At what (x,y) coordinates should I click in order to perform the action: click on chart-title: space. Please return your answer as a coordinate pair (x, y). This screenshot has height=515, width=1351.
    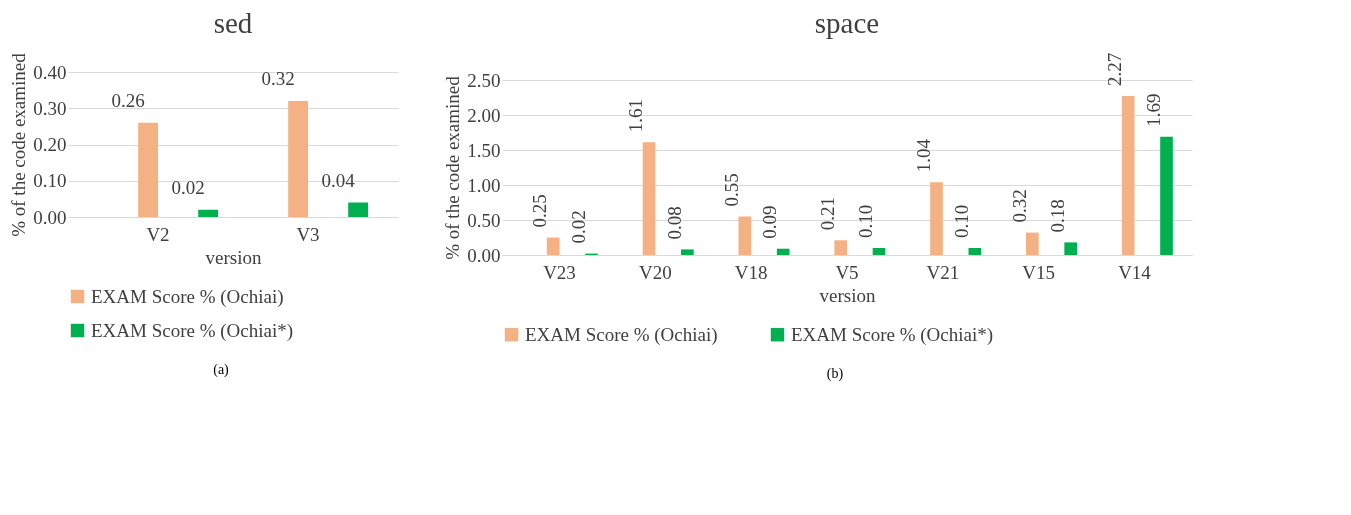
    Looking at the image, I should click on (847, 22).